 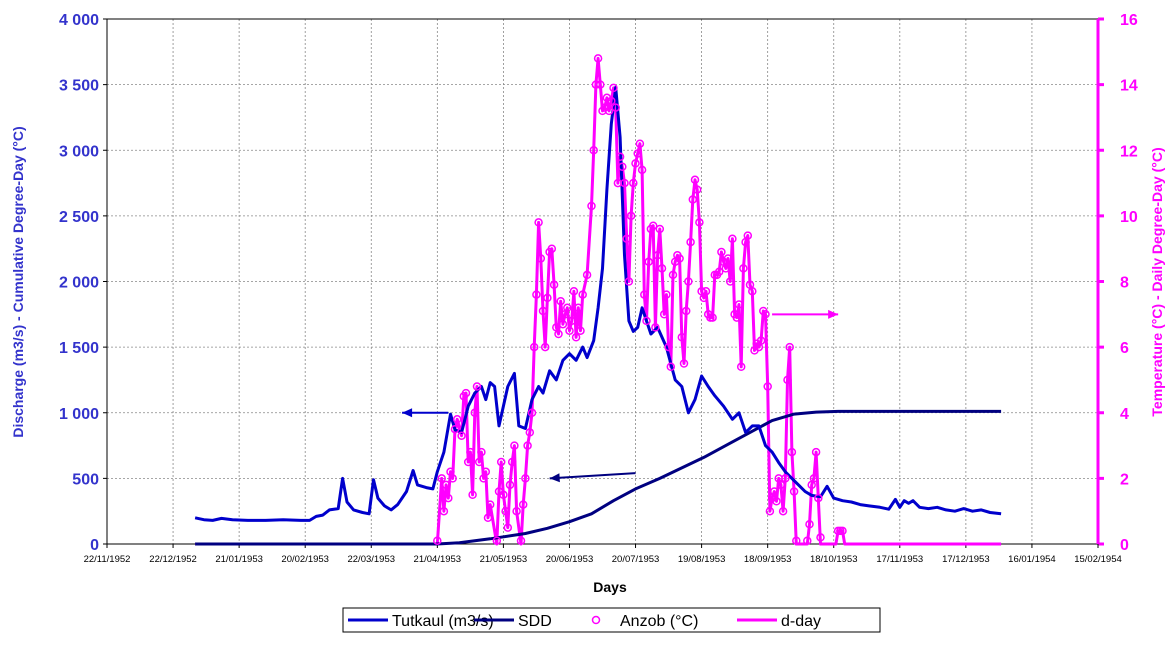 I want to click on legend-item: d-day, so click(x=779, y=621).